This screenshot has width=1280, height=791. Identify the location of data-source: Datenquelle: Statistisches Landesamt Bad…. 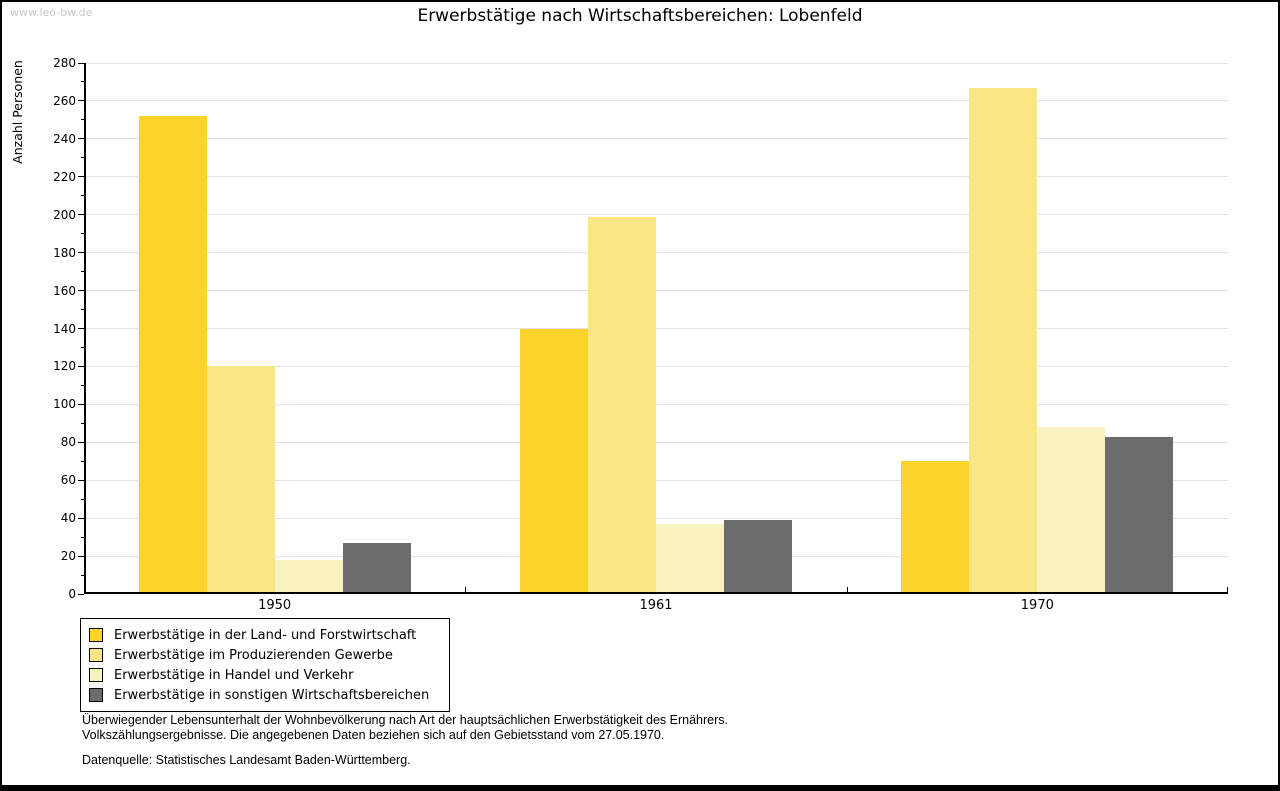
(246, 760).